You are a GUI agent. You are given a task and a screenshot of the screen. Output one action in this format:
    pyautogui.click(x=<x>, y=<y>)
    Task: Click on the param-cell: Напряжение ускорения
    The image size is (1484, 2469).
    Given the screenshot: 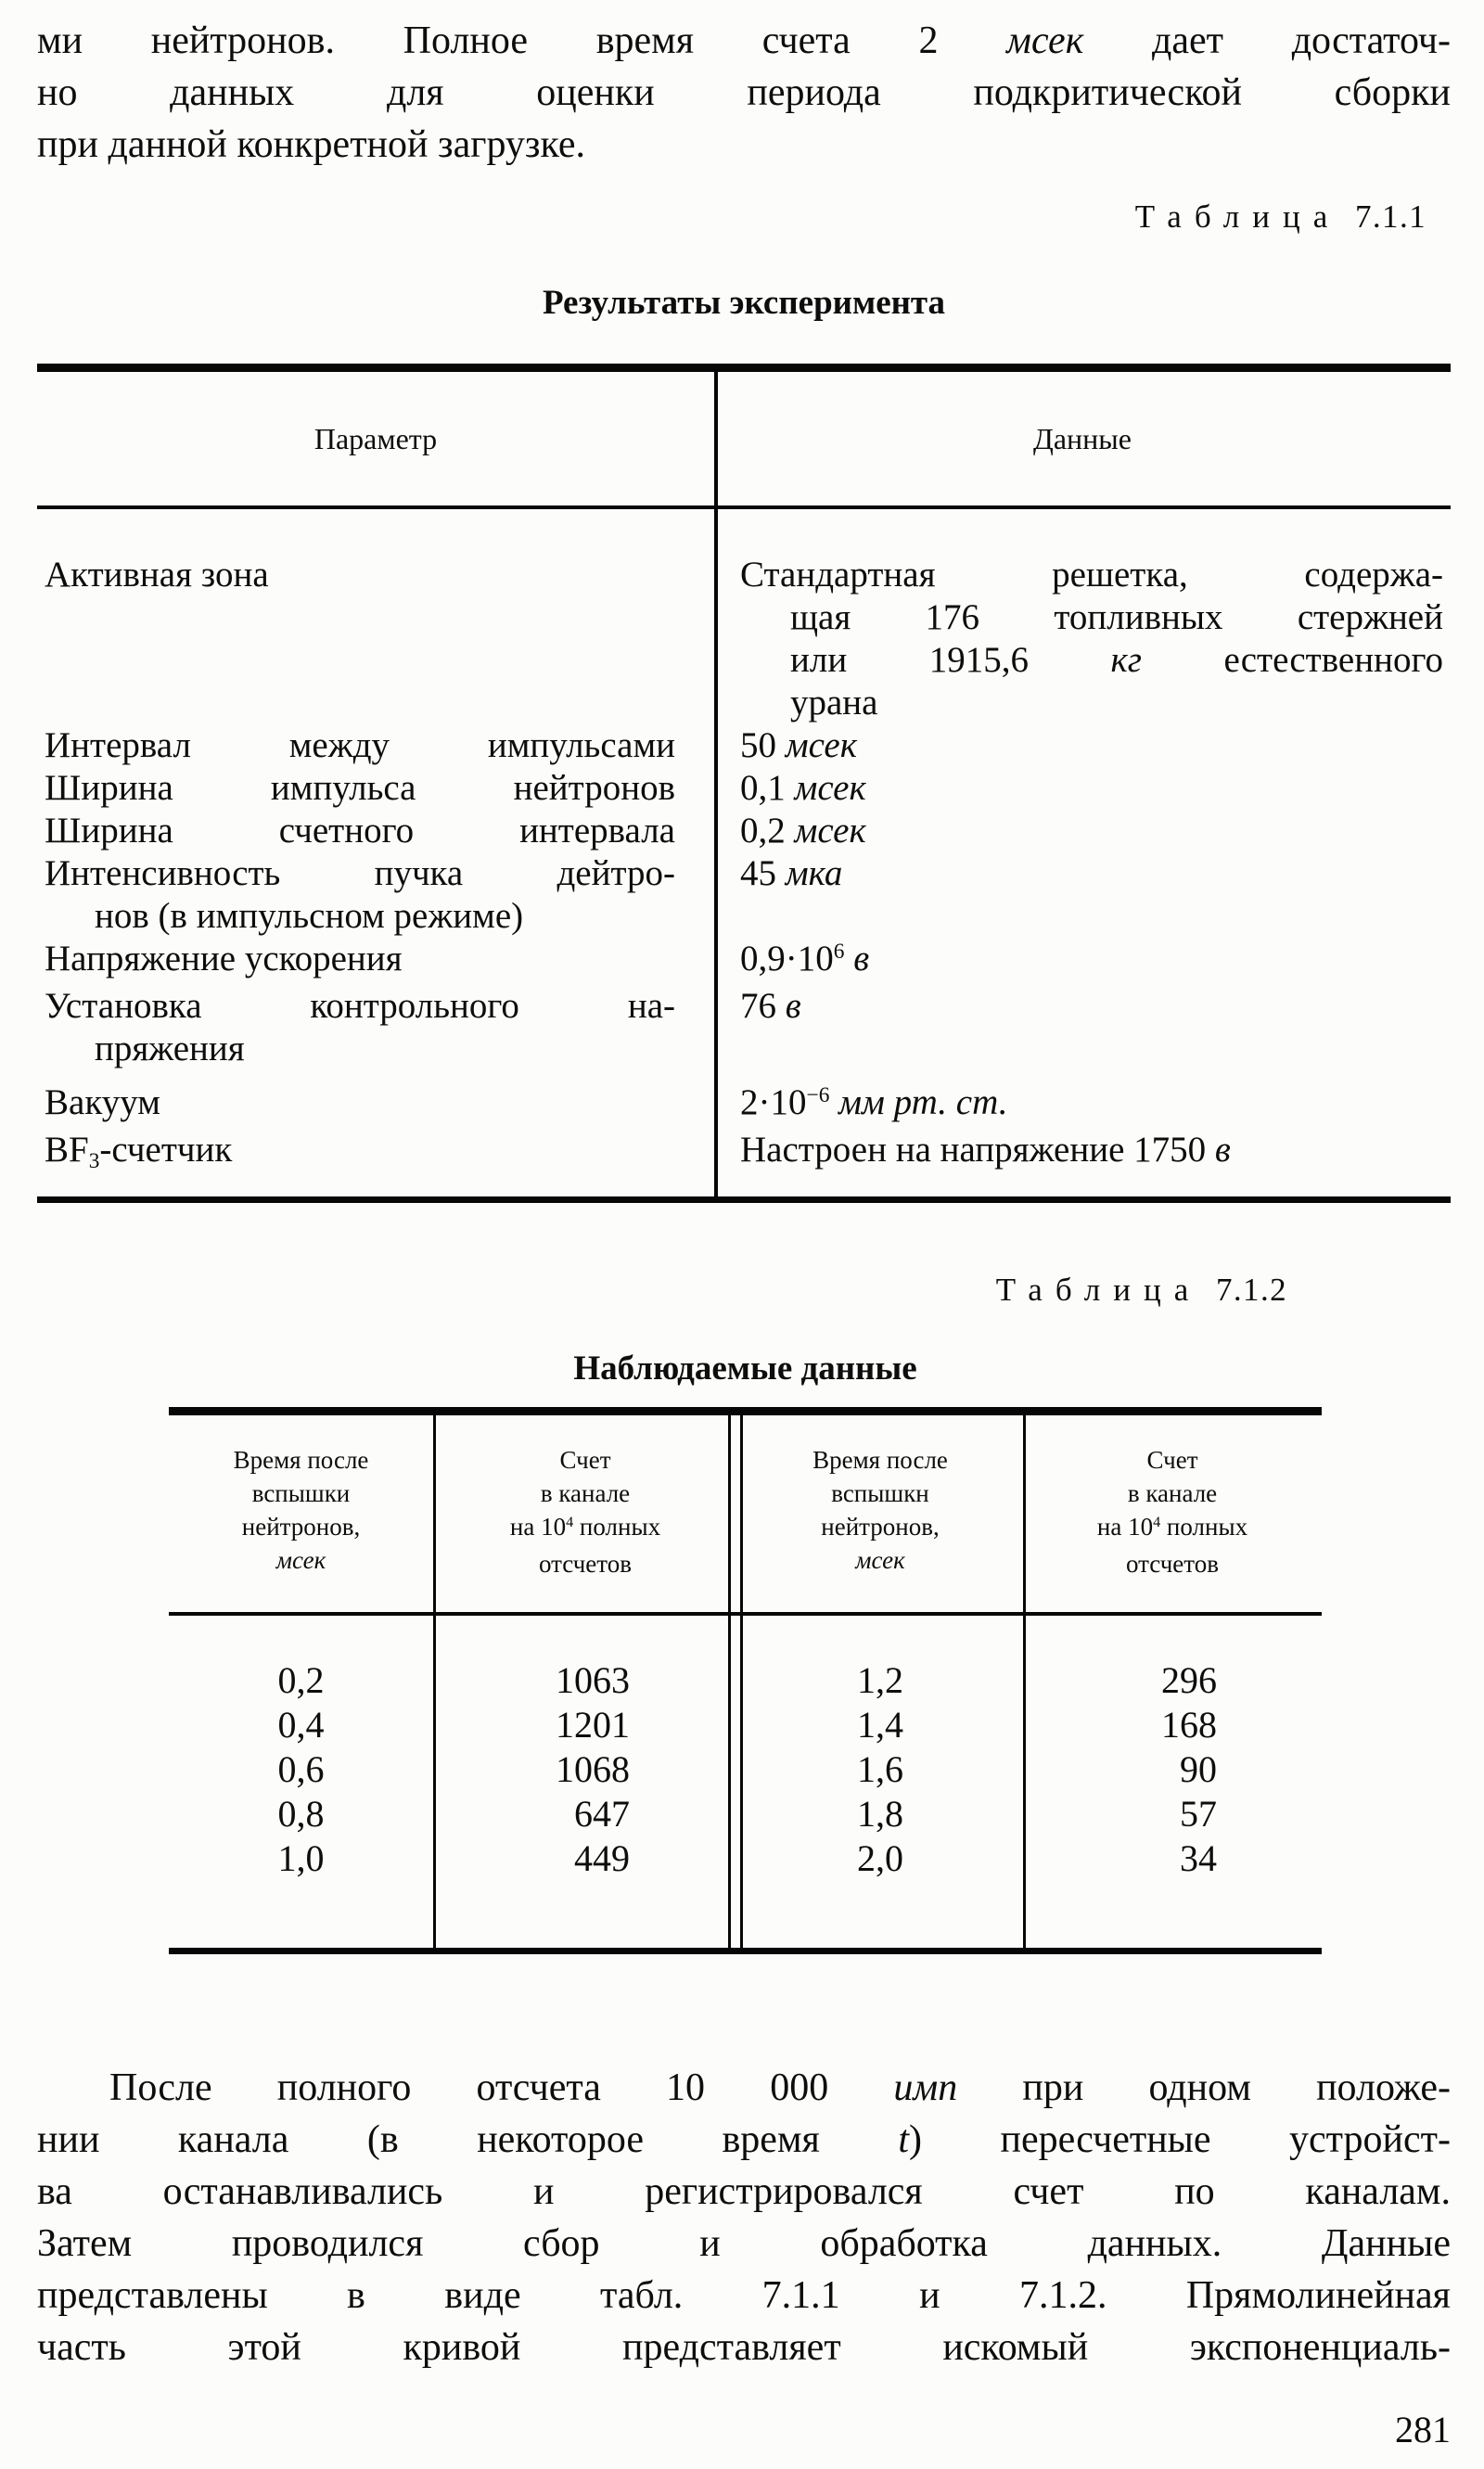 What is the action you would take?
    pyautogui.click(x=375, y=961)
    